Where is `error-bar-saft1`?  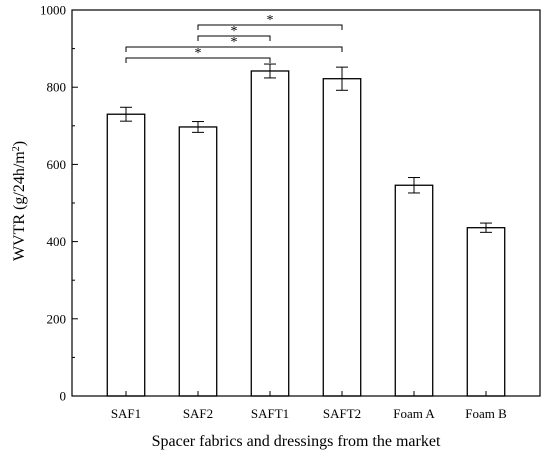
error-bar-saft1 is located at coordinates (270, 71).